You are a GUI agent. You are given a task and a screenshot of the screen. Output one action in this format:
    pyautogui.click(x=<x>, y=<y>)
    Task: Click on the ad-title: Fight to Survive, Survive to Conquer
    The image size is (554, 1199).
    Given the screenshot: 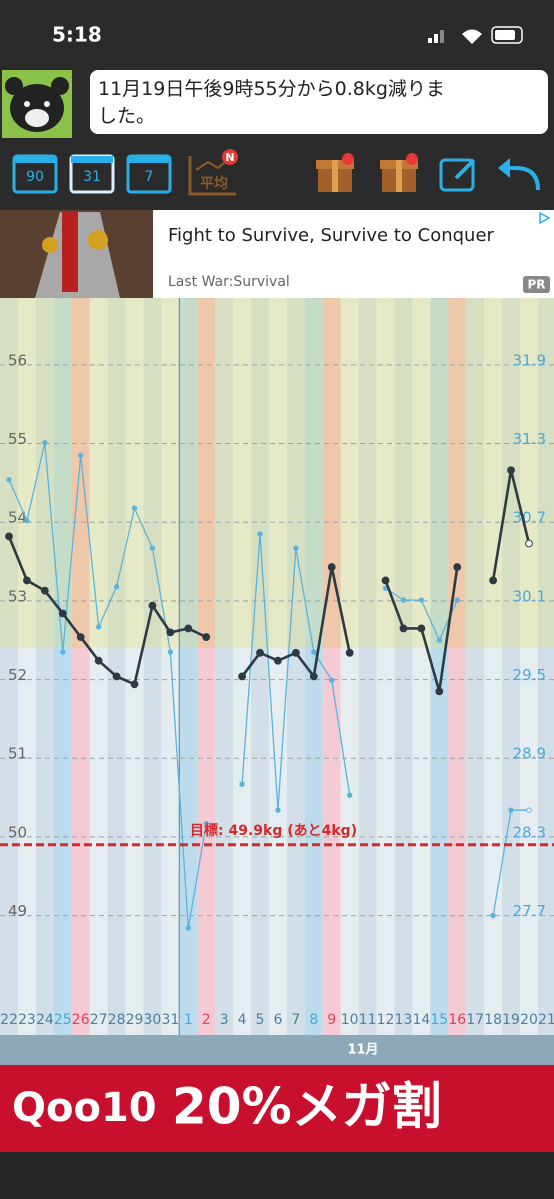 What is the action you would take?
    pyautogui.click(x=331, y=235)
    